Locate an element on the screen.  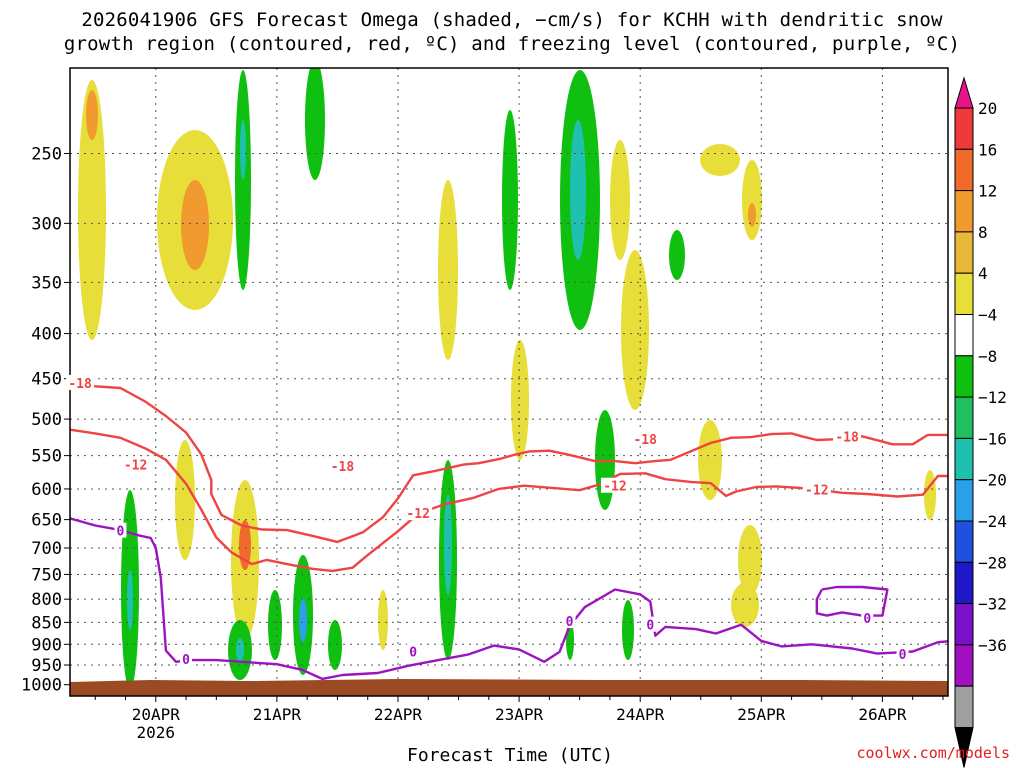
terrain-fill is located at coordinates (509, 687).